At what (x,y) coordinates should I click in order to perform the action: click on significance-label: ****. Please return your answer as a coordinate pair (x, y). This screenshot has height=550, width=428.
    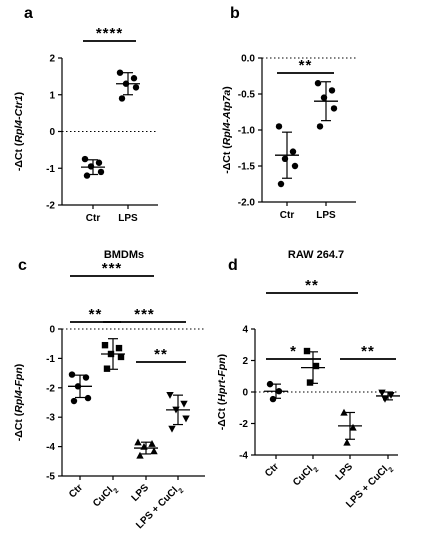
    Looking at the image, I should click on (109, 33).